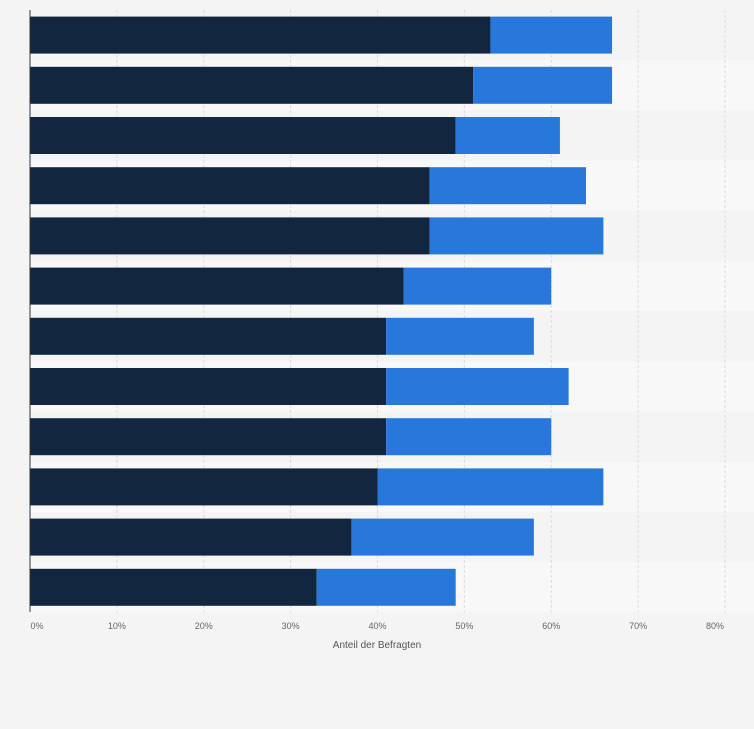  I want to click on x-tick-label: 40%, so click(377, 626).